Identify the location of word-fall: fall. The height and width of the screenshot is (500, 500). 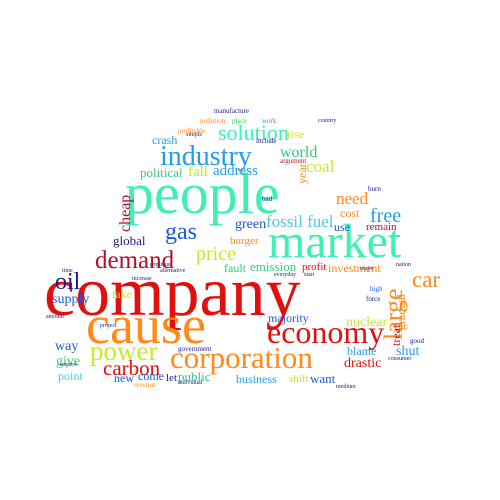
(198, 172).